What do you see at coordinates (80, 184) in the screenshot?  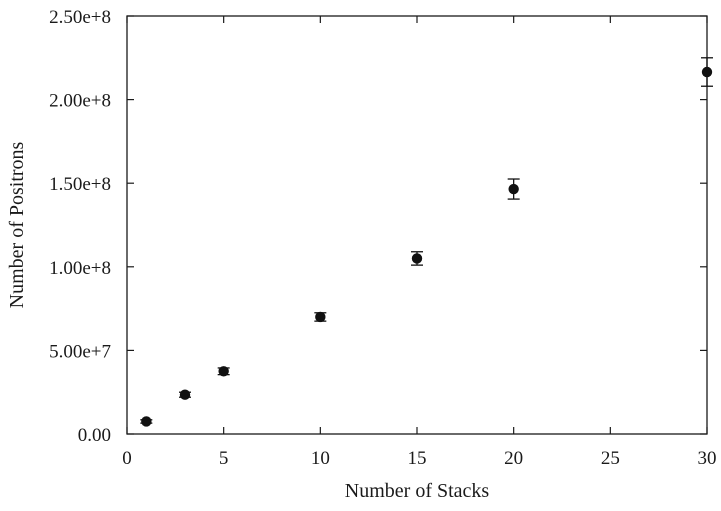 I see `y-tick-label: 1.50e+8` at bounding box center [80, 184].